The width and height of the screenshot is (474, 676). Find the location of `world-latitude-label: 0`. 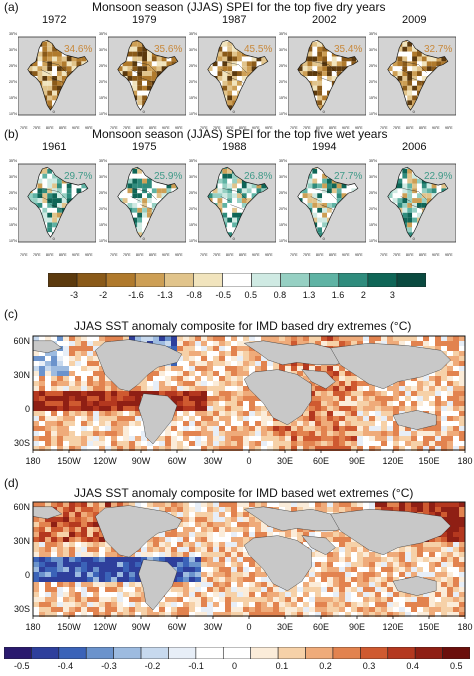

world-latitude-label: 0 is located at coordinates (27, 409).